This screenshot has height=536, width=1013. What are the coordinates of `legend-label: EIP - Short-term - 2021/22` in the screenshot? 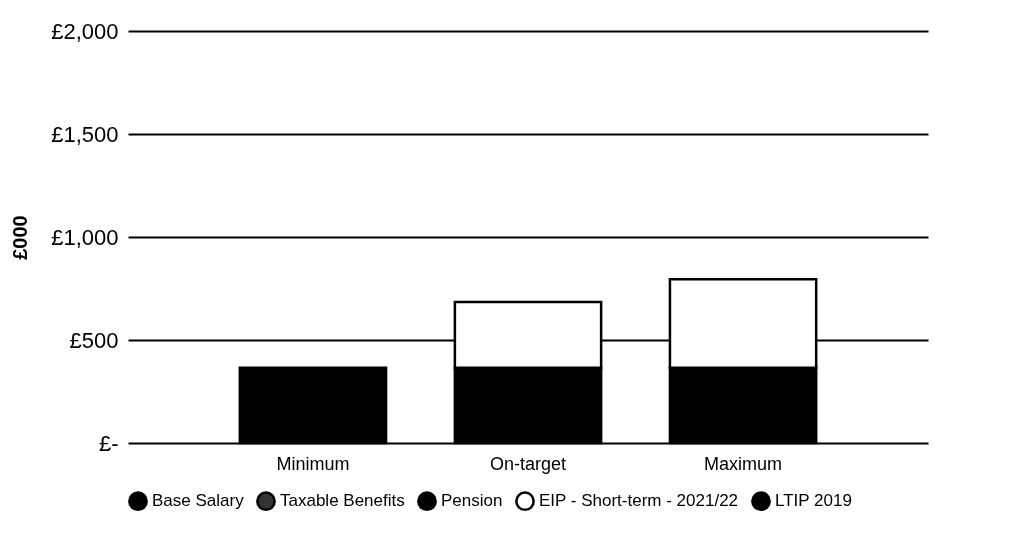 It's located at (639, 501).